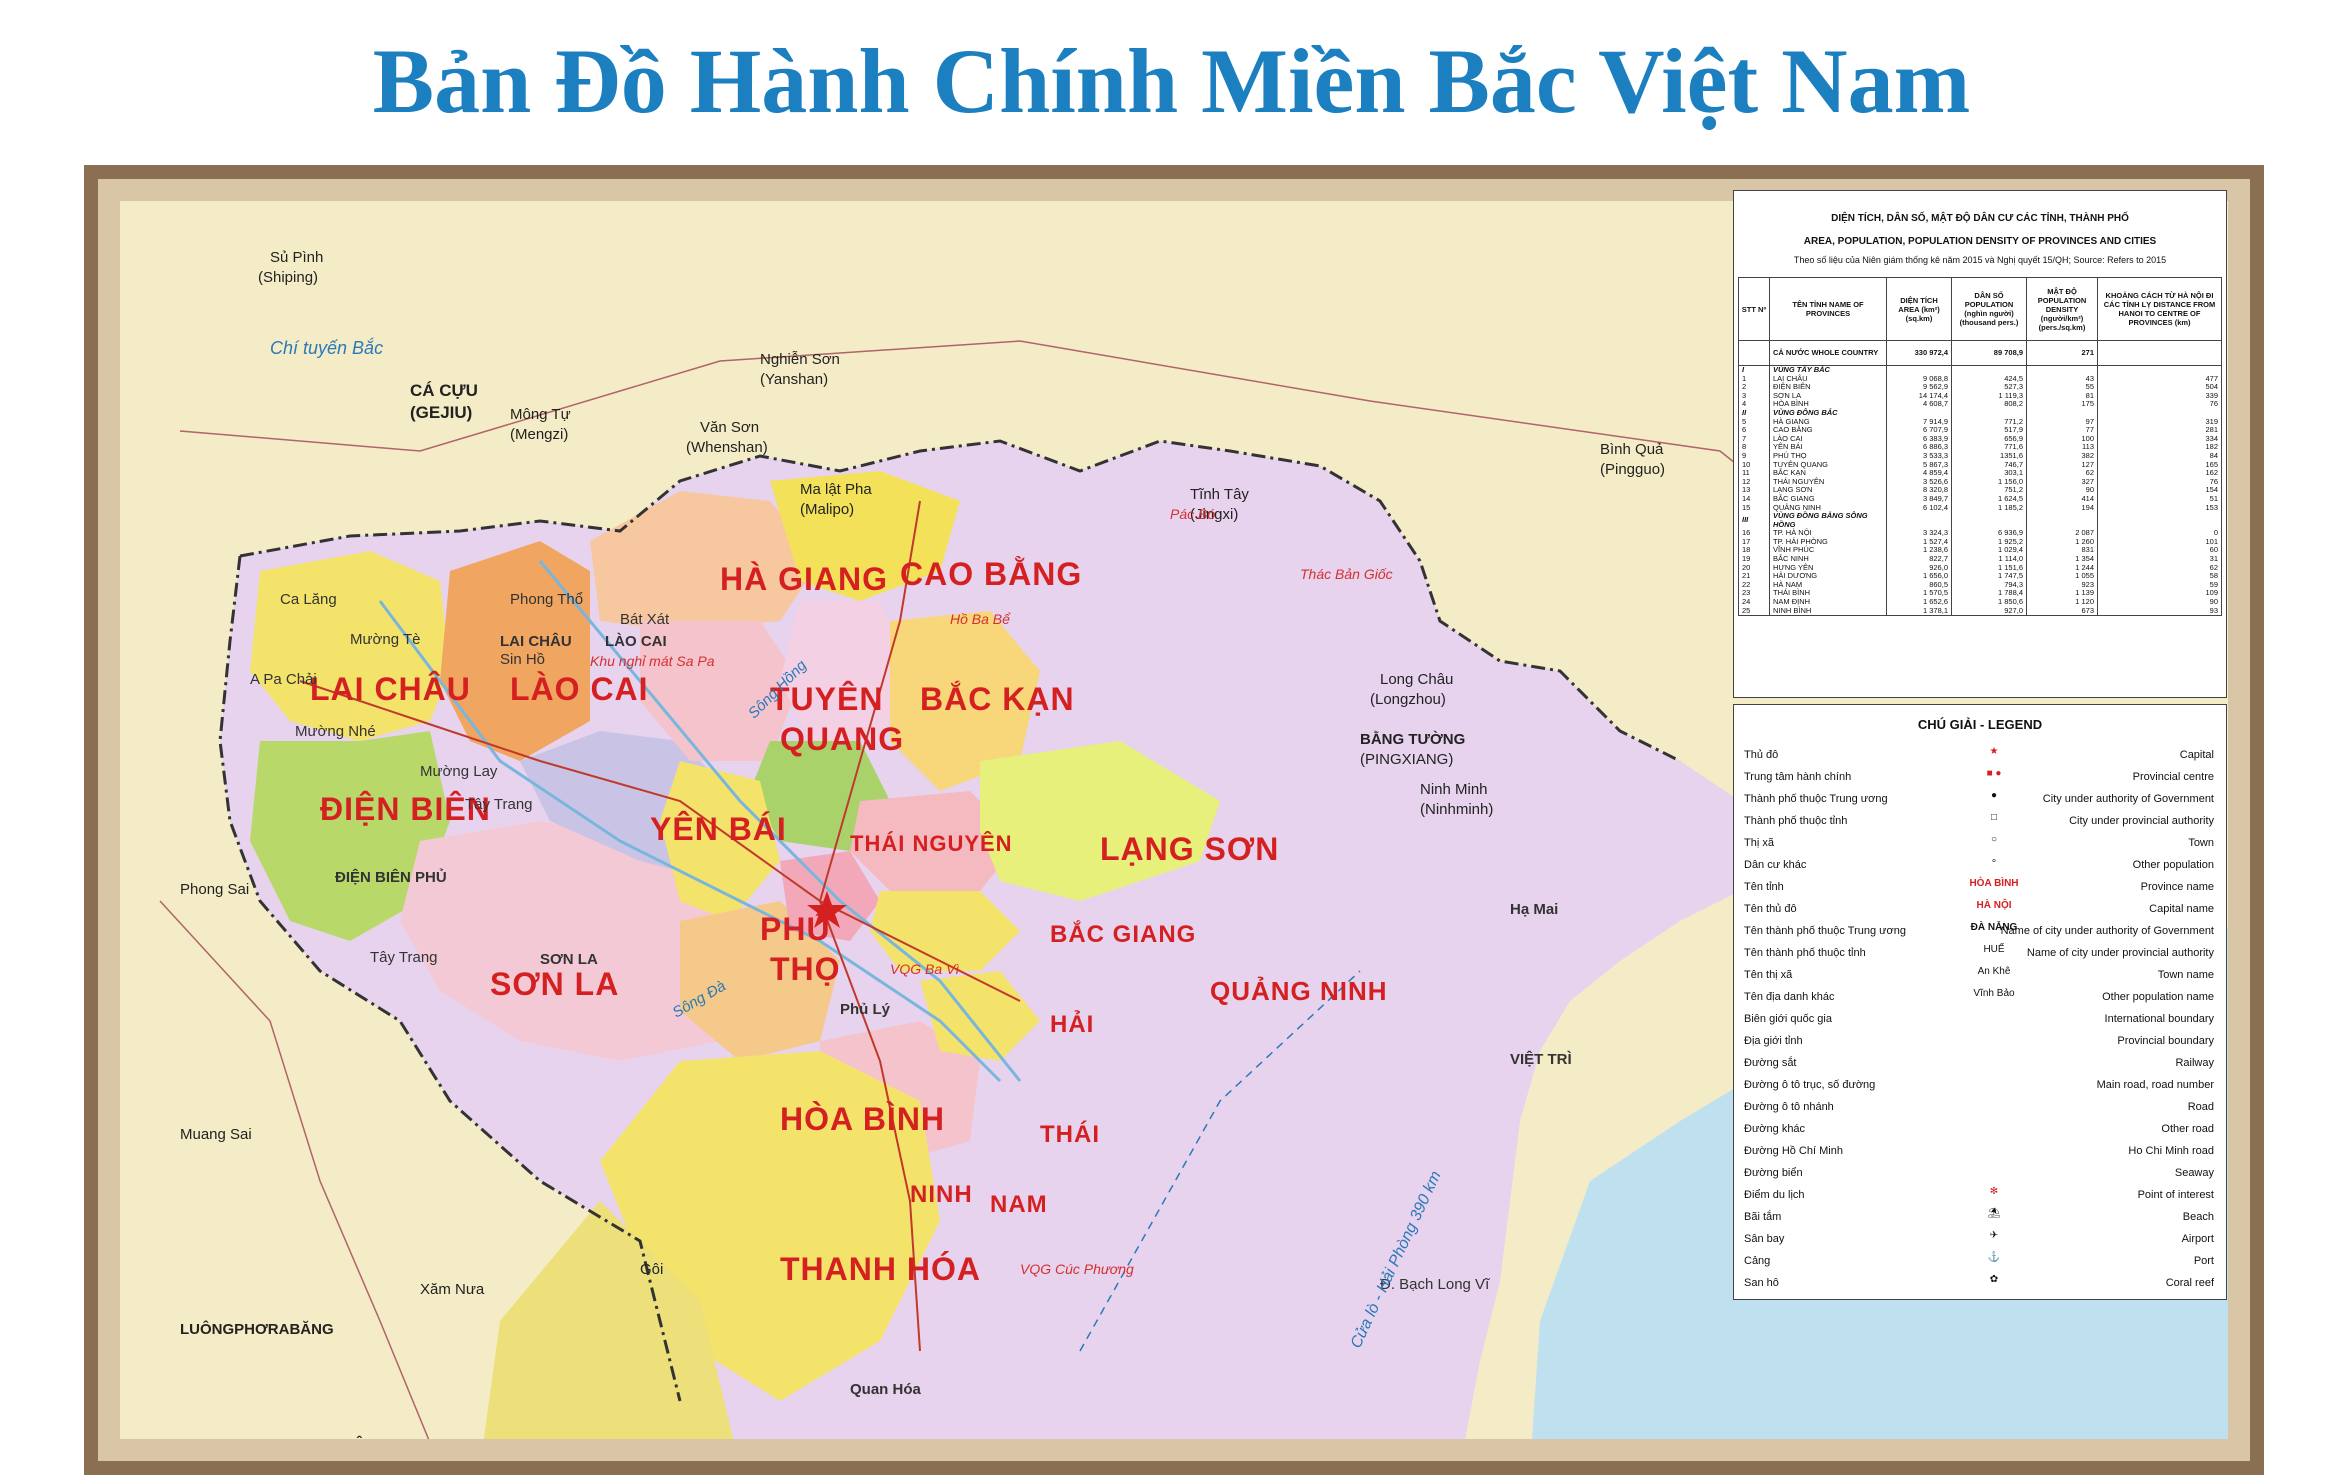 This screenshot has height=1481, width=2343. I want to click on legend-symbol: ■ ●, so click(1994, 773).